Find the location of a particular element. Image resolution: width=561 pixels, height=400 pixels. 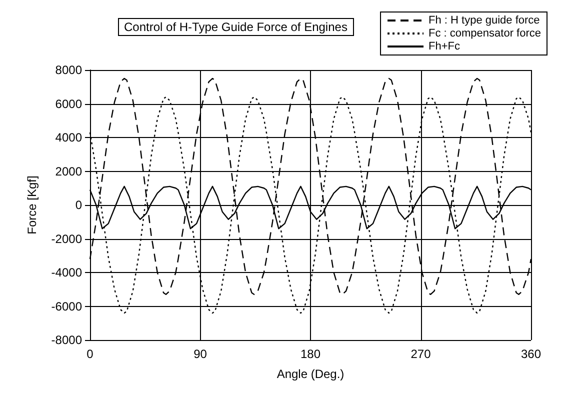

y-tick-label: 8000 is located at coordinates (68, 70).